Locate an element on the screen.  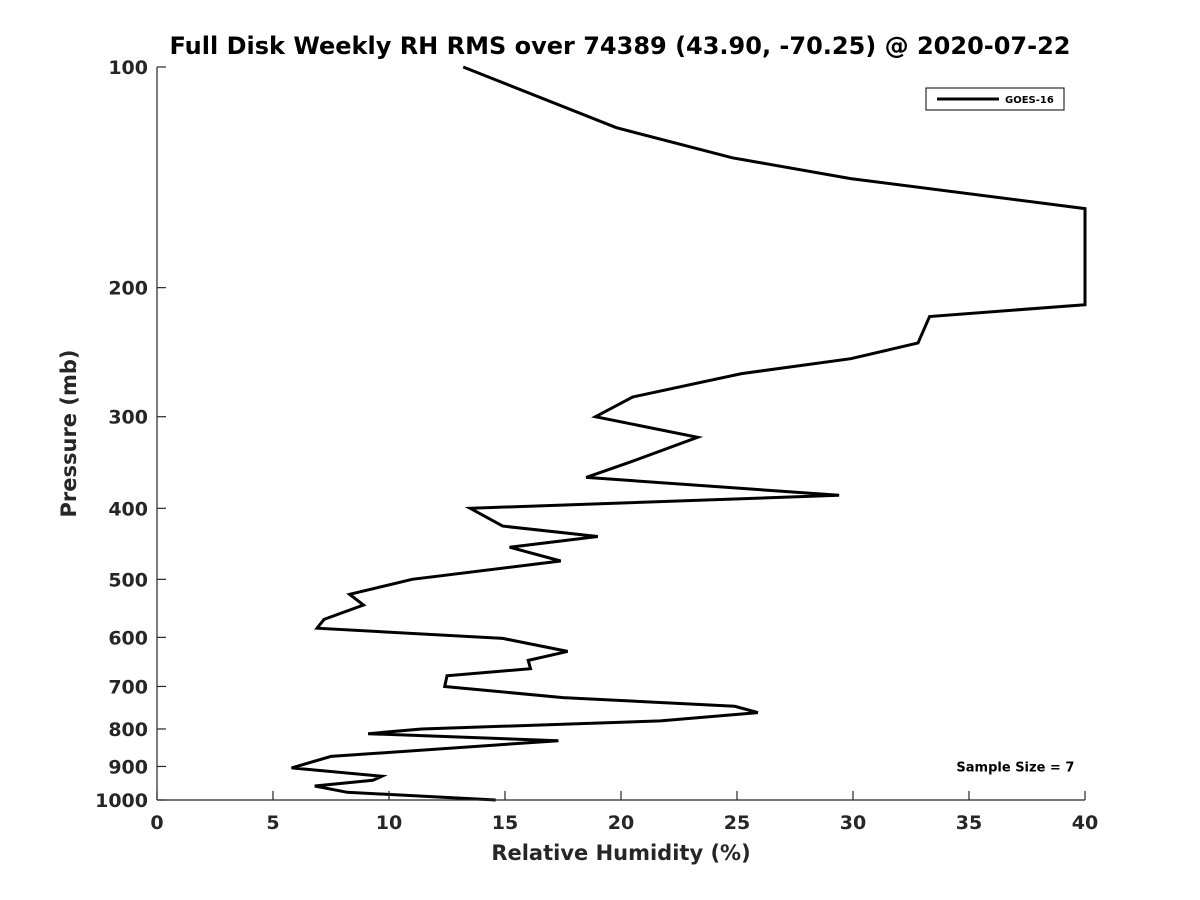
x-tick-label: 25 is located at coordinates (737, 823).